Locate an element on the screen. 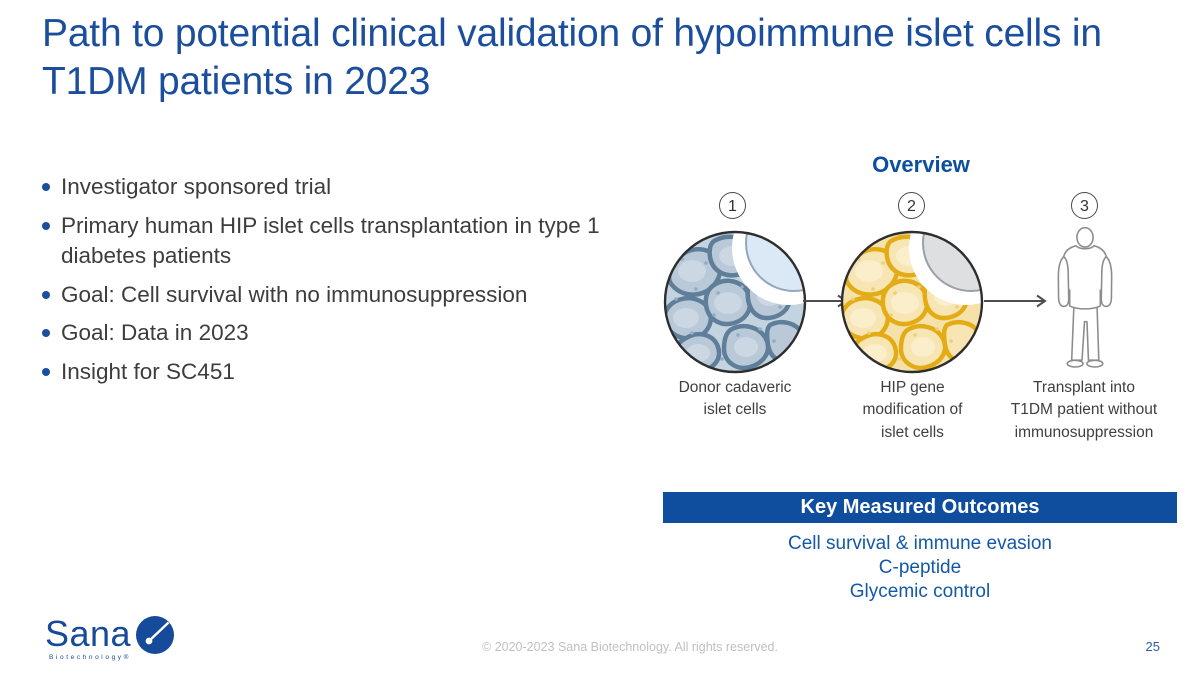 The width and height of the screenshot is (1200, 675). sana-logo: Sana Biotechnology® is located at coordinates (110, 638).